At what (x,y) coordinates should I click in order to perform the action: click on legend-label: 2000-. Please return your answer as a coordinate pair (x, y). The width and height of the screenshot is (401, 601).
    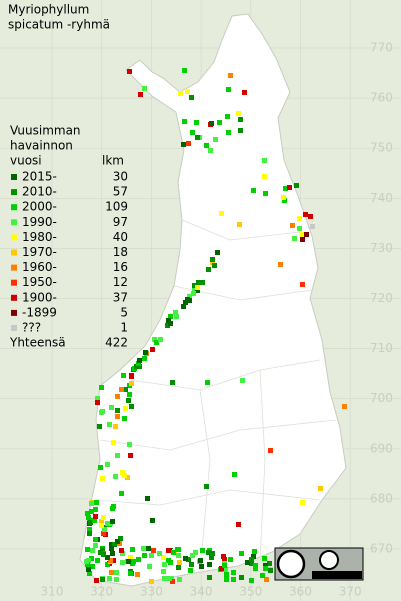
    Looking at the image, I should click on (39, 207).